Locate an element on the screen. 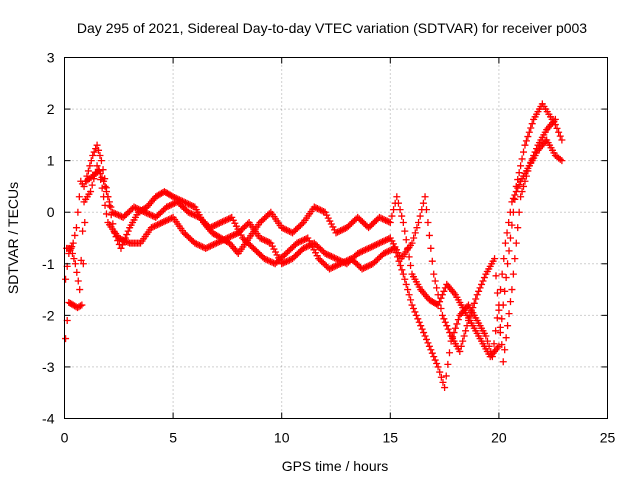  y-tick-label: -4 is located at coordinates (48, 419).